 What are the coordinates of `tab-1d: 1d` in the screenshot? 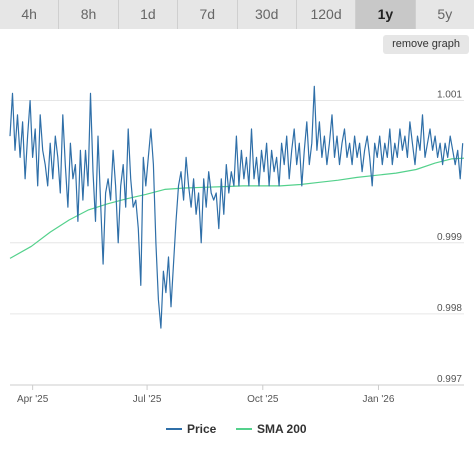 It's located at (148, 14).